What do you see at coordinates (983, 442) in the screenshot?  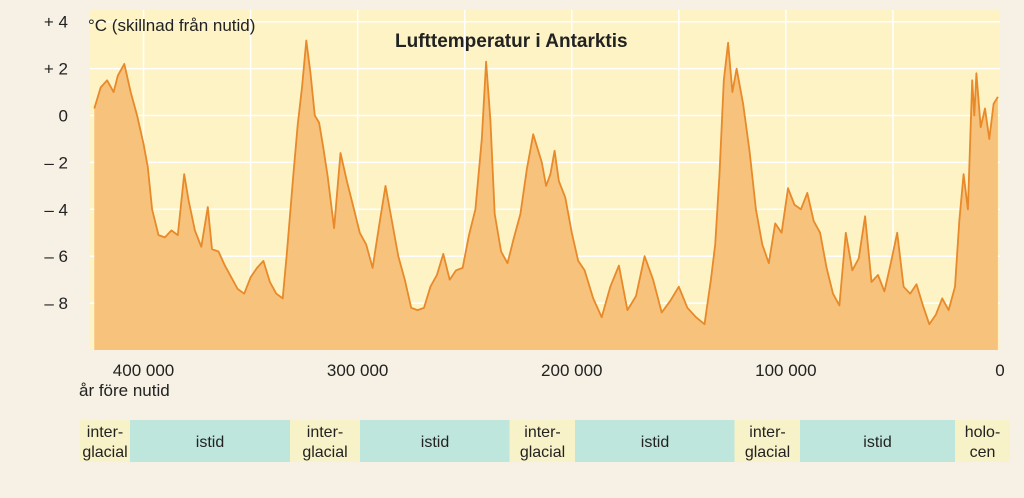 I see `period-band-label: holo-cen` at bounding box center [983, 442].